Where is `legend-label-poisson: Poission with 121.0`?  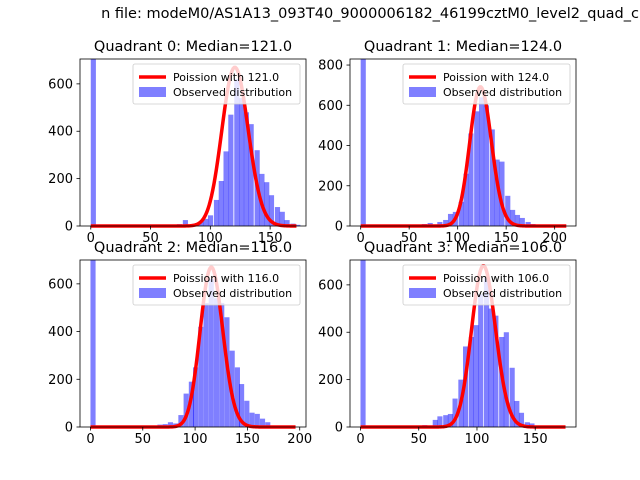
legend-label-poisson: Poission with 121.0 is located at coordinates (226, 77).